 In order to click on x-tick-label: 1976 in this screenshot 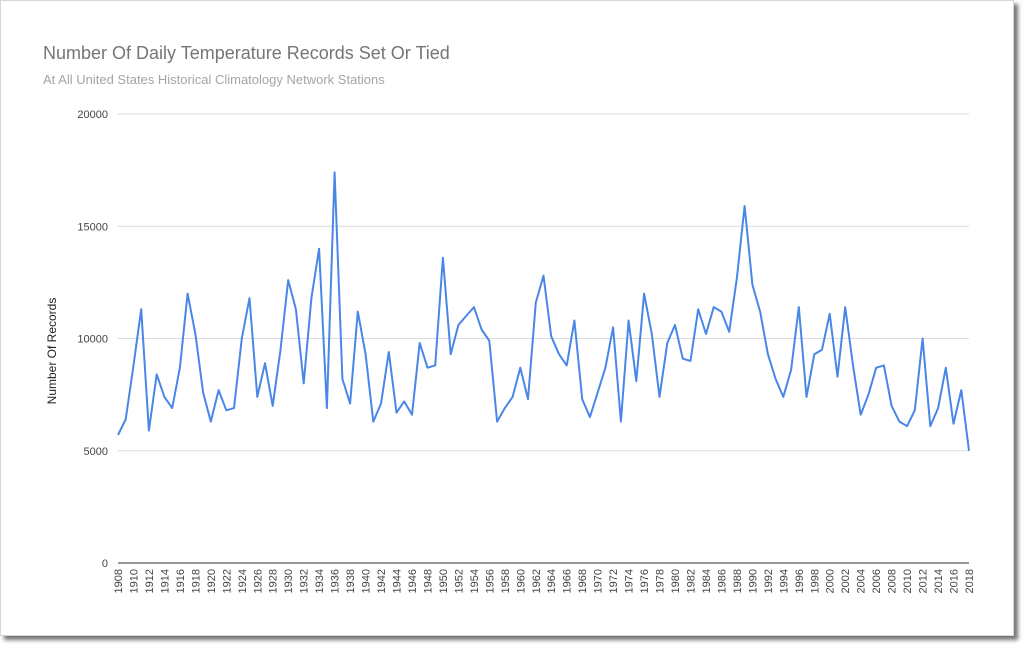, I will do `click(645, 581)`.